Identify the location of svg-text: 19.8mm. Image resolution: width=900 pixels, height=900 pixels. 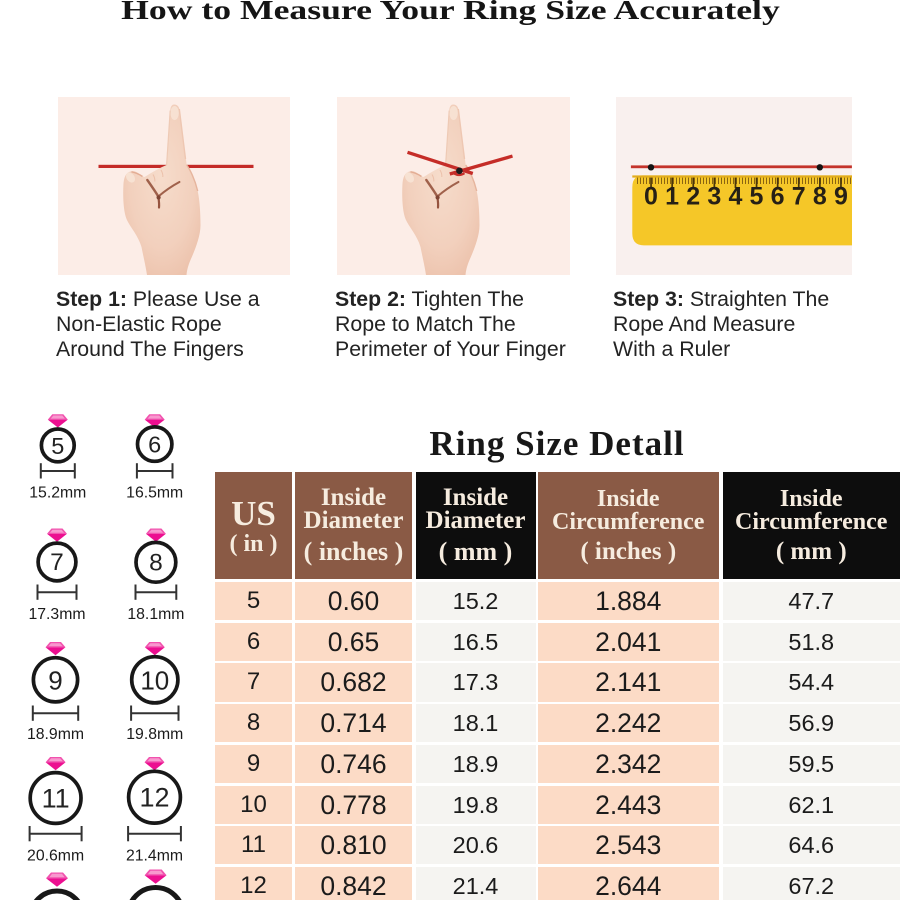
(154, 734).